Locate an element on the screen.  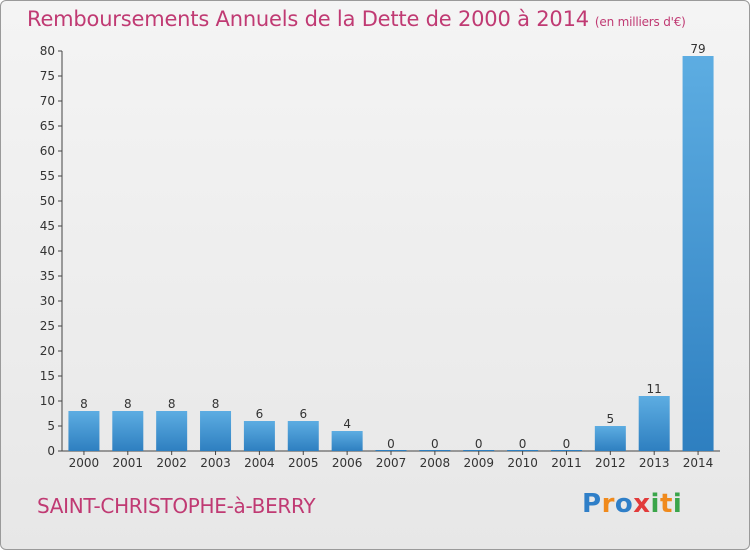
bar-value-label: 11 is located at coordinates (654, 389).